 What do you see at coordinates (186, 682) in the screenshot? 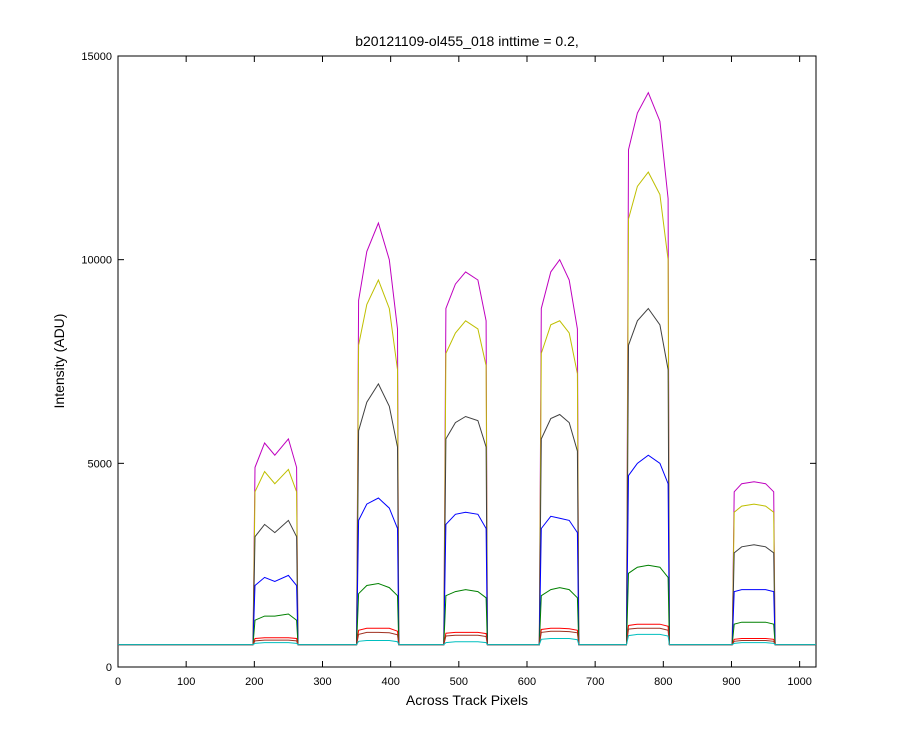
I see `x-tick-label: 100` at bounding box center [186, 682].